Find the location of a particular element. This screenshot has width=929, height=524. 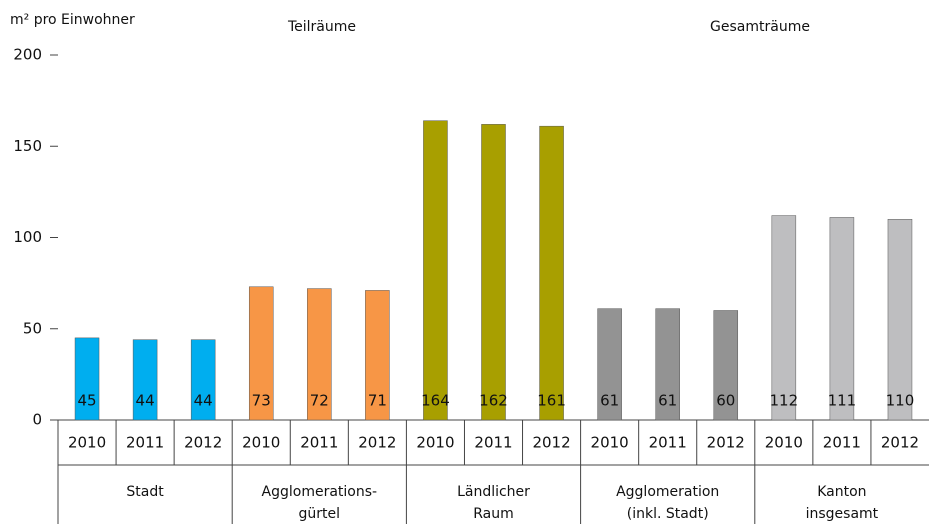

data-label: 164 is located at coordinates (435, 401).